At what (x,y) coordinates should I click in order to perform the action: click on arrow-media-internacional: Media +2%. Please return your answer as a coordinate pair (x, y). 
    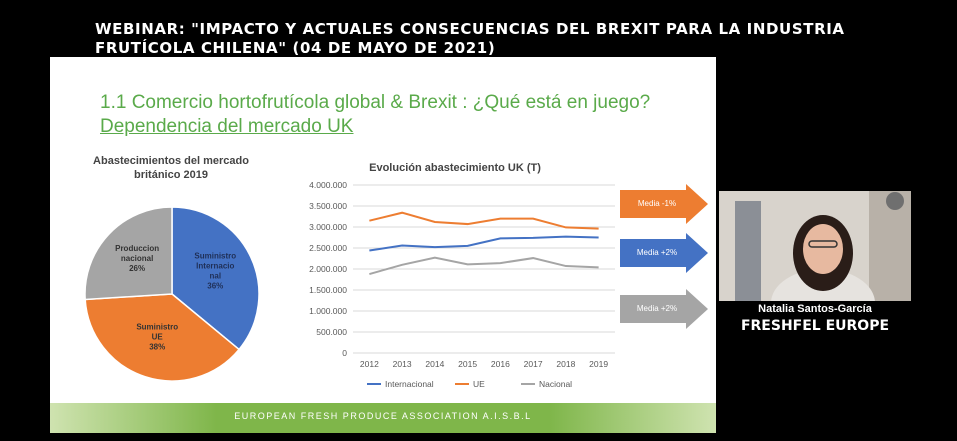
    Looking at the image, I should click on (665, 253).